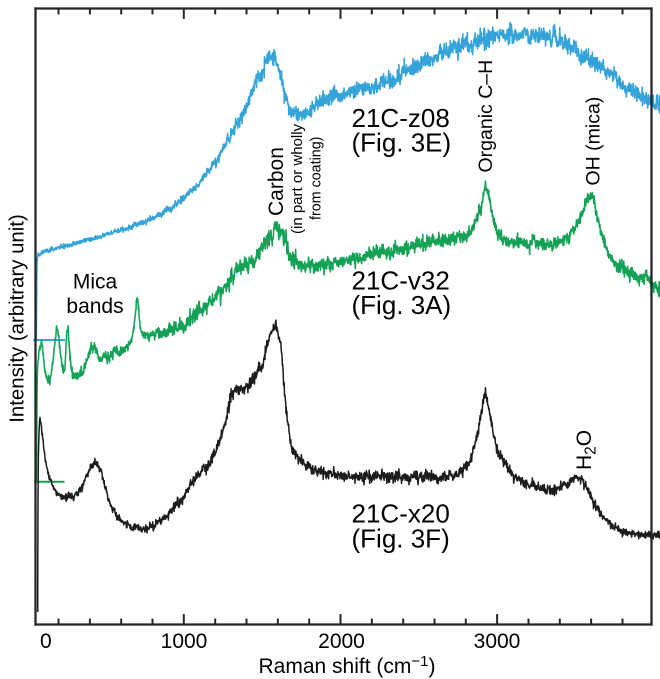 The width and height of the screenshot is (660, 679). I want to click on svg-text: (Fig. 3E), so click(402, 143).